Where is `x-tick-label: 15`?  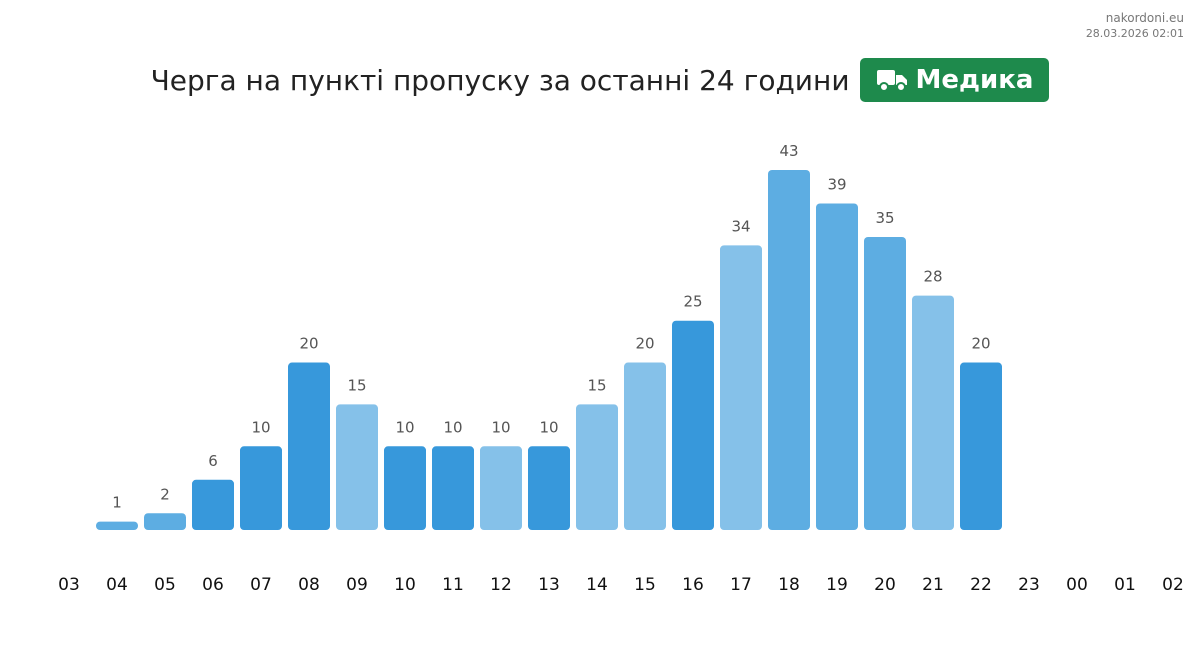
x-tick-label: 15 is located at coordinates (645, 585).